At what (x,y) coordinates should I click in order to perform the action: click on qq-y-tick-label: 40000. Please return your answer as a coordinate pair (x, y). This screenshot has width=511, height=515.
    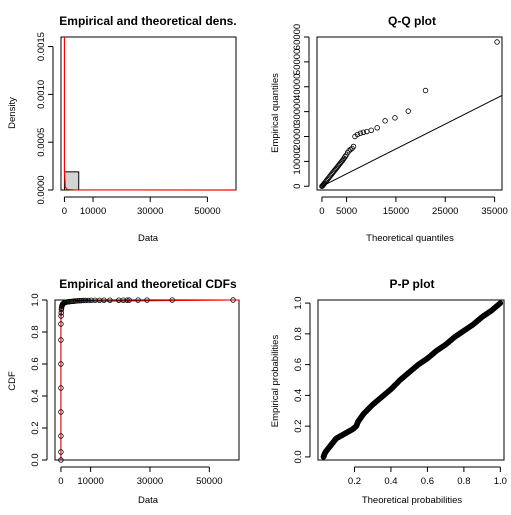
    Looking at the image, I should click on (297, 87).